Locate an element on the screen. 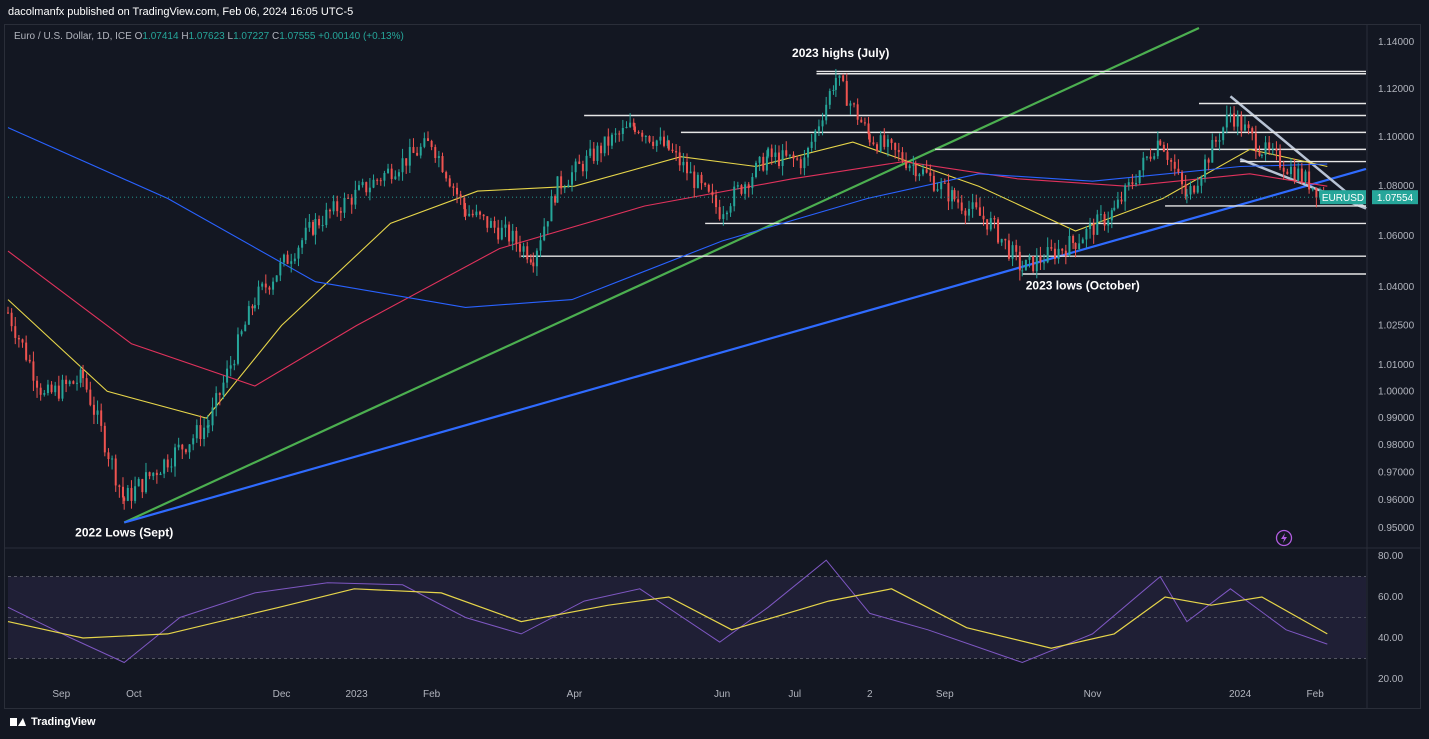  chart-annotation: 2022 Lows (Sept) is located at coordinates (124, 533).